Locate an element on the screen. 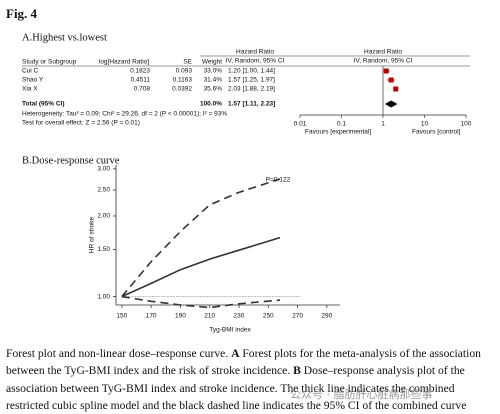 This screenshot has height=414, width=500. x-tick-label: 210 is located at coordinates (209, 316).